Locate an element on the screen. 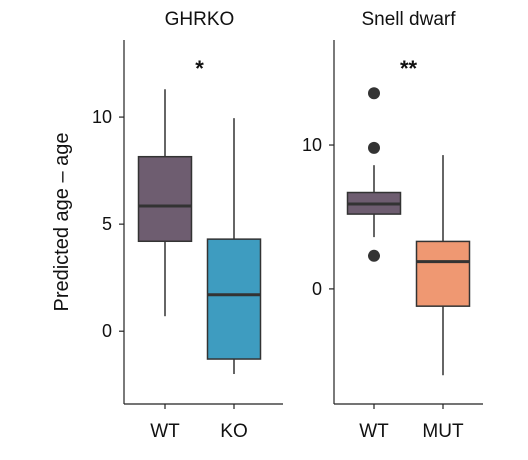 The width and height of the screenshot is (528, 460). significance-label: ** is located at coordinates (409, 68).